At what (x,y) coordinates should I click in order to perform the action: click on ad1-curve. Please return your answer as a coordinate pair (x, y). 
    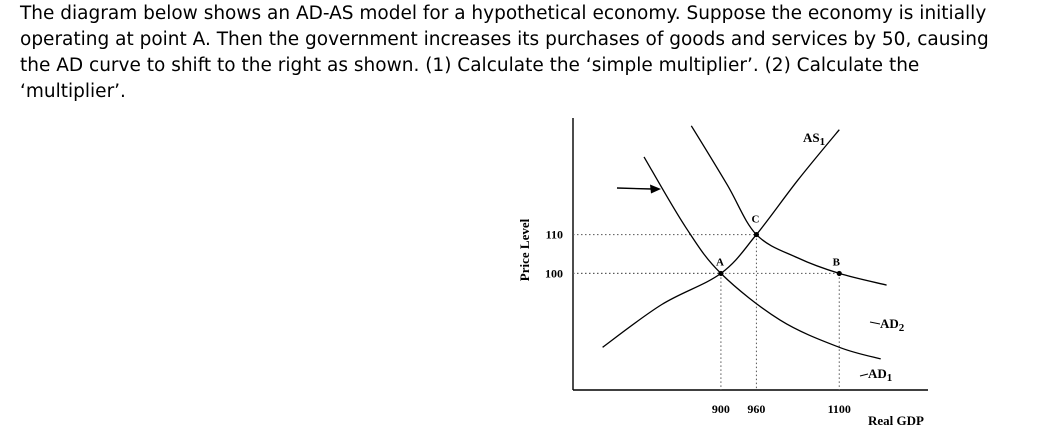
    Looking at the image, I should click on (762, 258).